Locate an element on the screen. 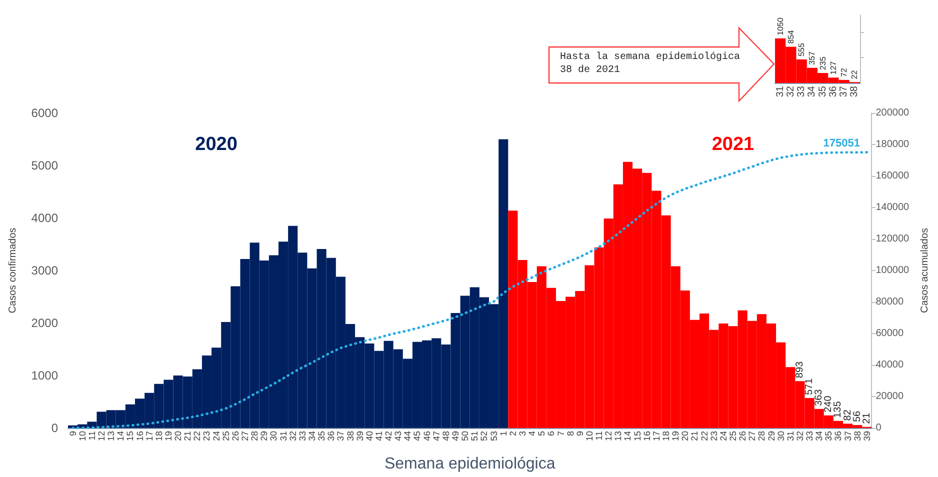  x-tick-label: 10 is located at coordinates (82, 436).